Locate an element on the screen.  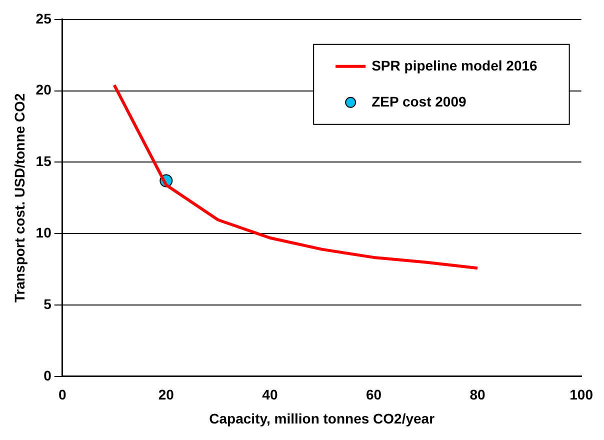
x-tick-label: 100 is located at coordinates (582, 394).